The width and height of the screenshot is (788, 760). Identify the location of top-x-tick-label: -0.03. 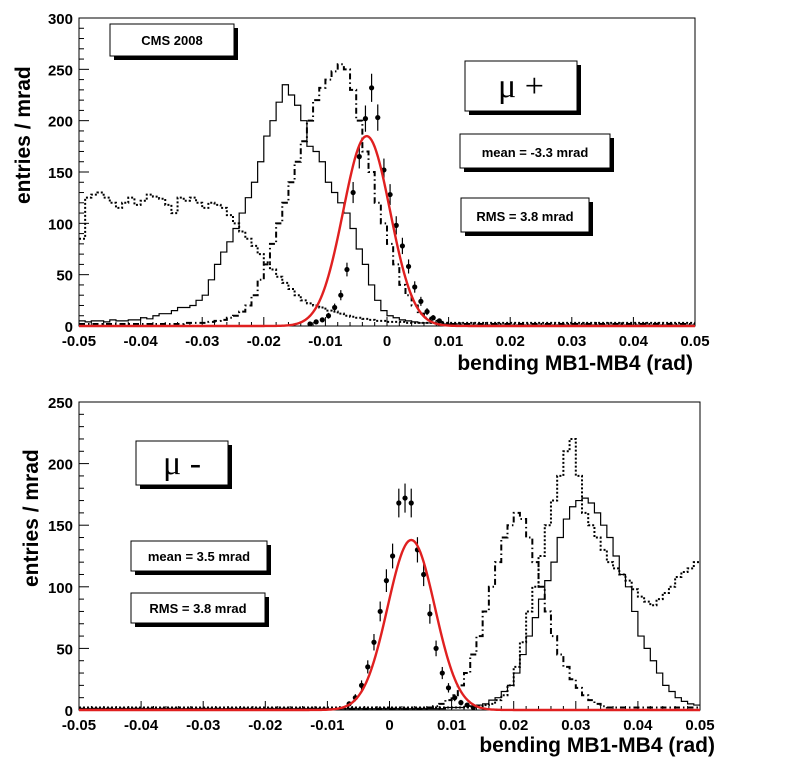
(202, 341).